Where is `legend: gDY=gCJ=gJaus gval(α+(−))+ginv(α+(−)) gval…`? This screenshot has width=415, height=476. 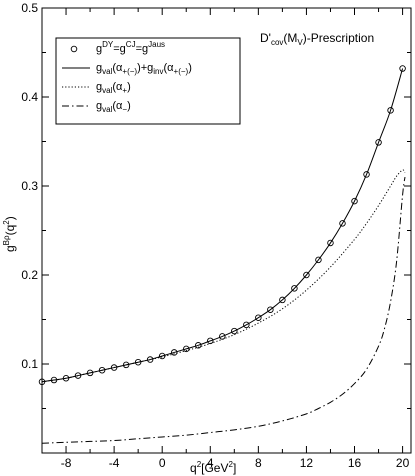
legend: gDY=gCJ=gJaus gval(α+(−))+ginv(α+(−)) gval… is located at coordinates (148, 81).